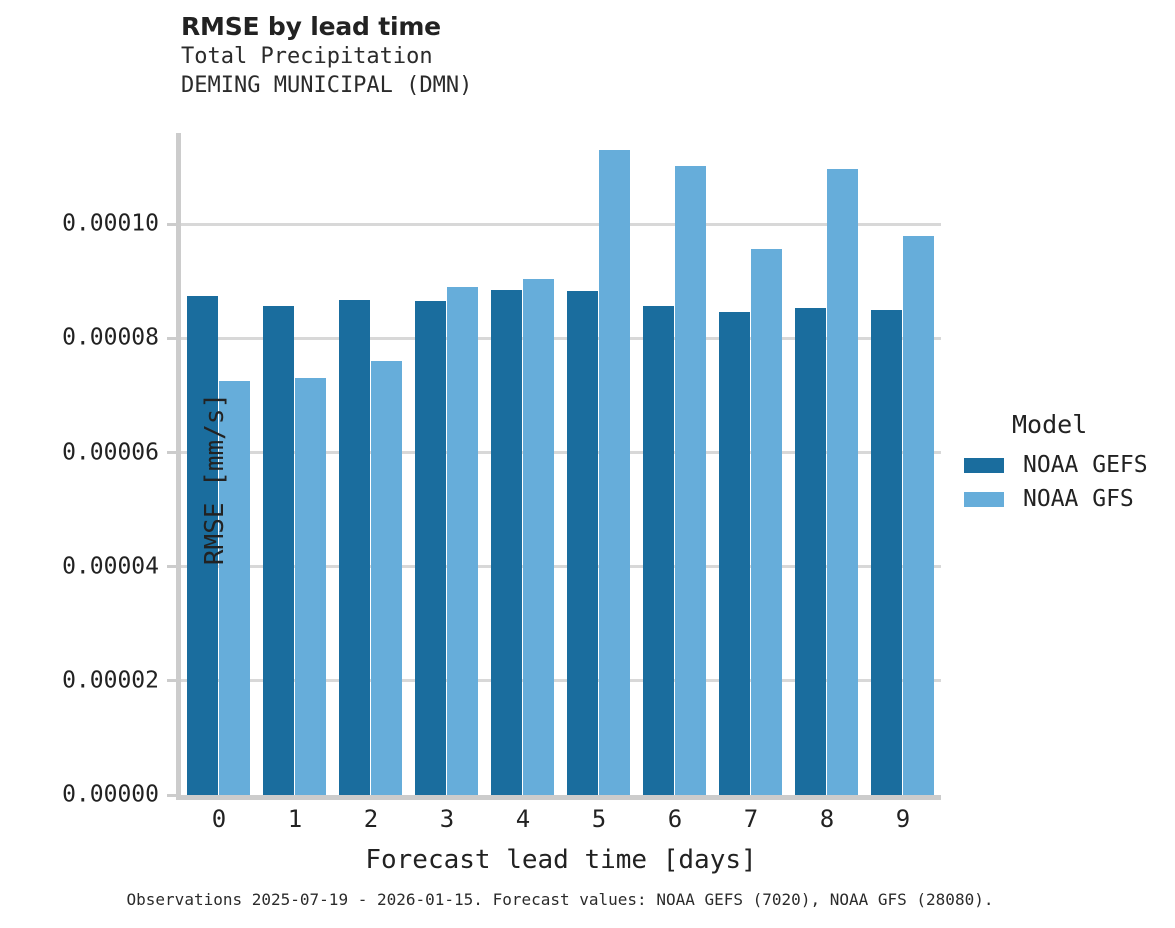 Image resolution: width=1175 pixels, height=928 pixels. I want to click on y-tick-label: 0.00004, so click(110, 566).